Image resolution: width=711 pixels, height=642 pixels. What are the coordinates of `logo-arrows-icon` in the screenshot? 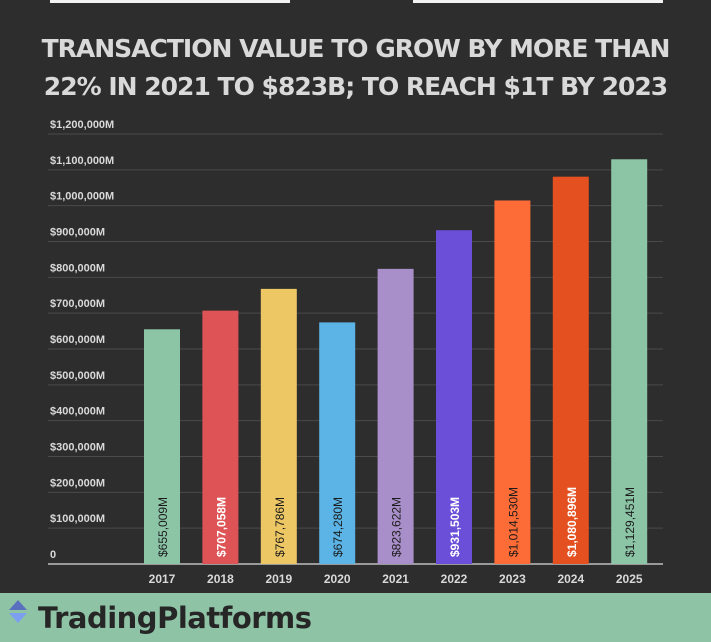 It's located at (18, 611).